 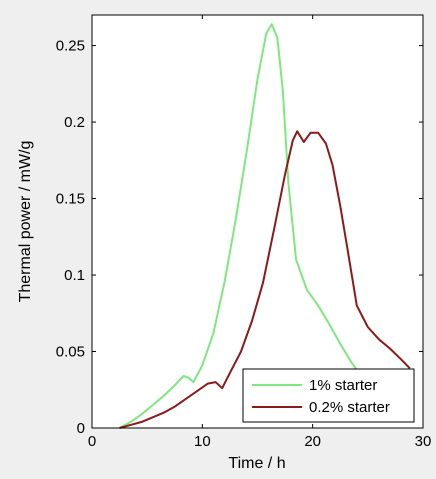 I want to click on legend-label-02pct-starter: 0.2% starter, so click(x=349, y=407).